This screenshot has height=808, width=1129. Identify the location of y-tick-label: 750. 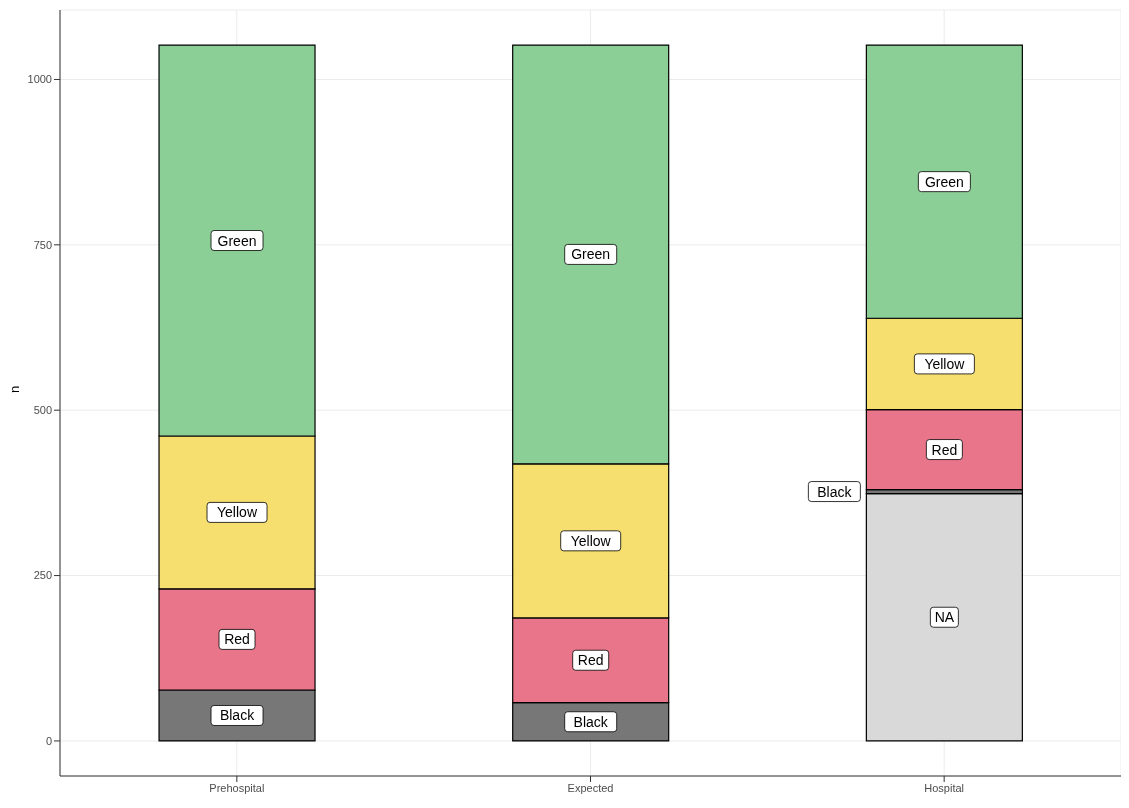
(42, 244).